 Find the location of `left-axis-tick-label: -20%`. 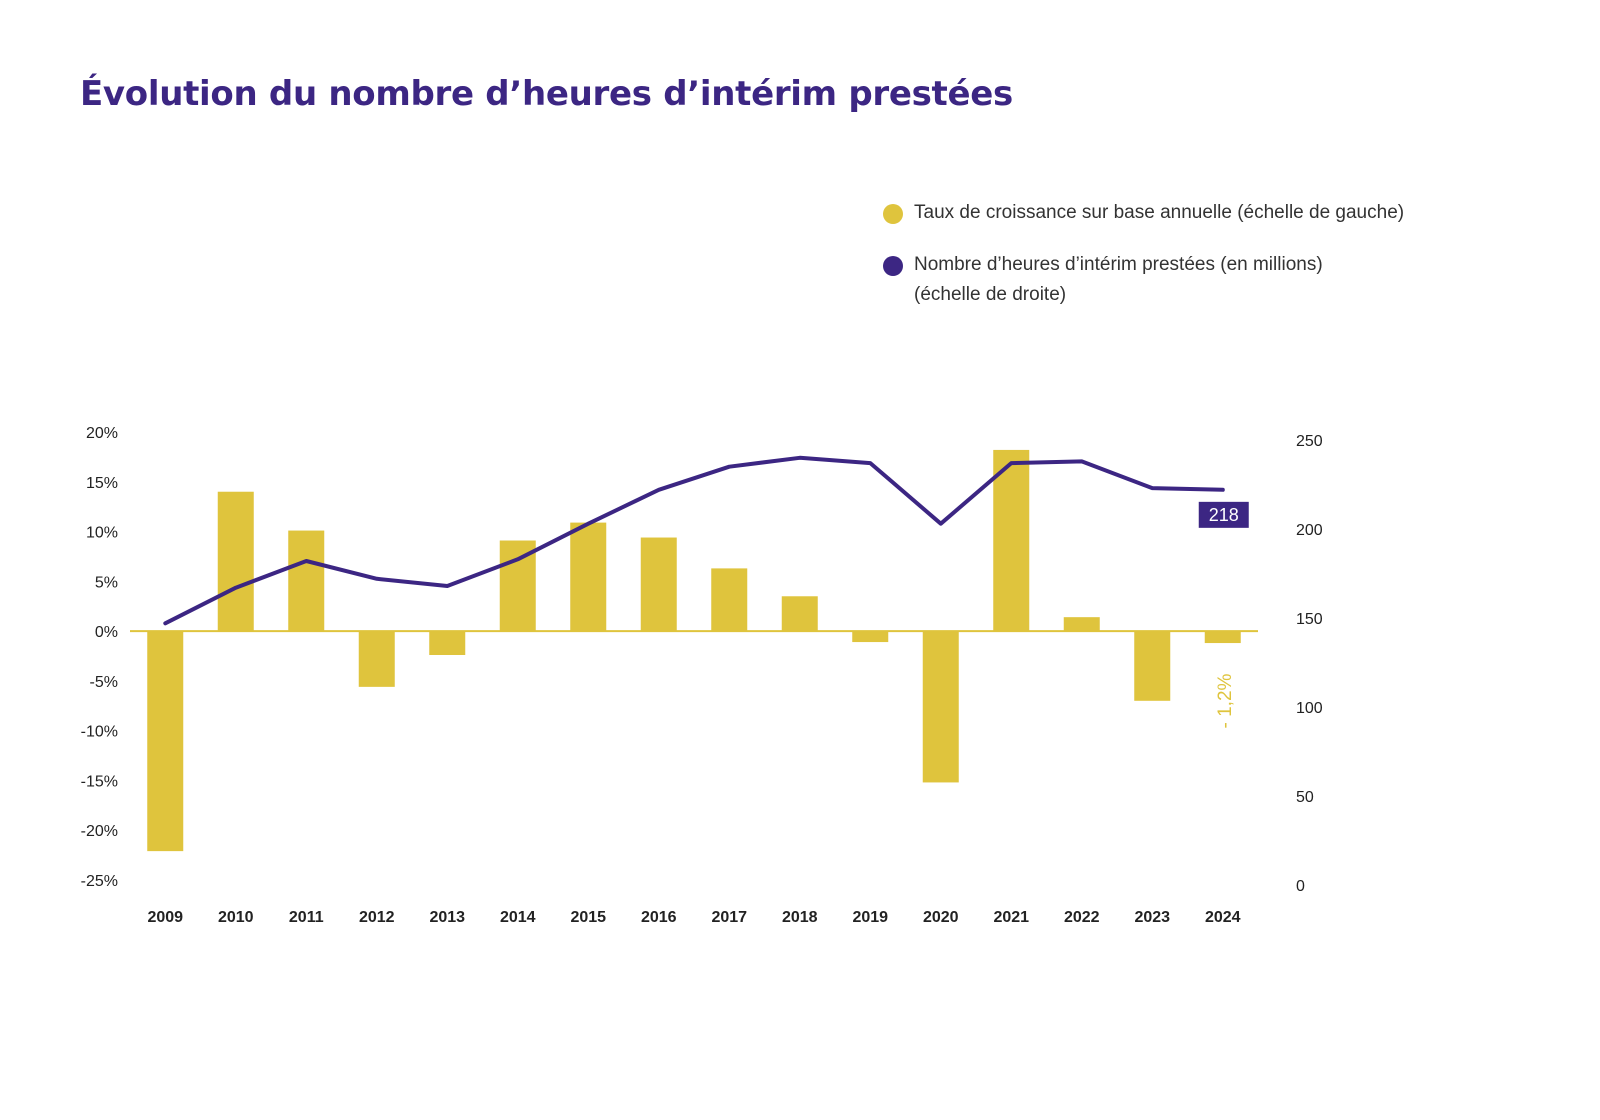

left-axis-tick-label: -20% is located at coordinates (99, 831).